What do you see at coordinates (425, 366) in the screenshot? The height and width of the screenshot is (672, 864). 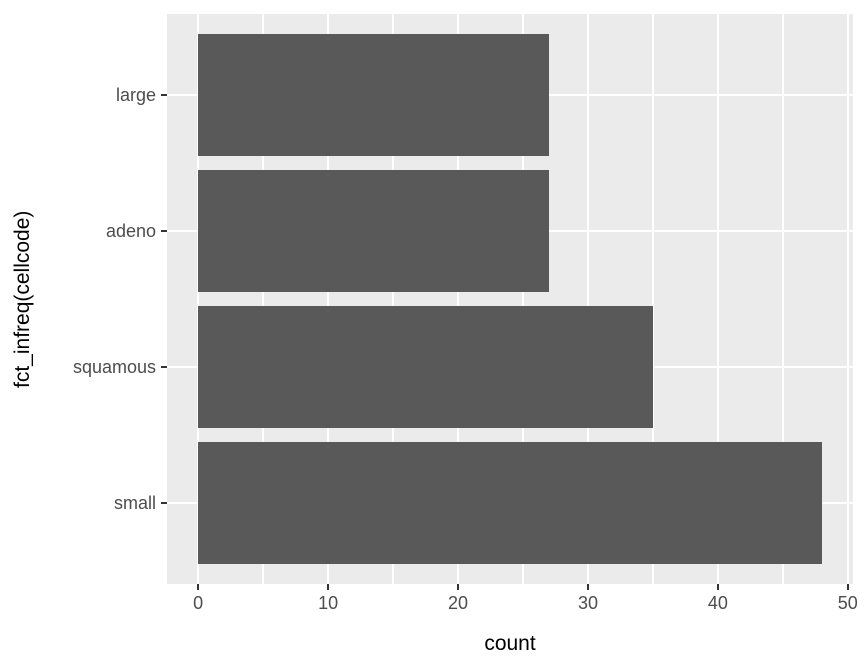 I see `bar-squamous` at bounding box center [425, 366].